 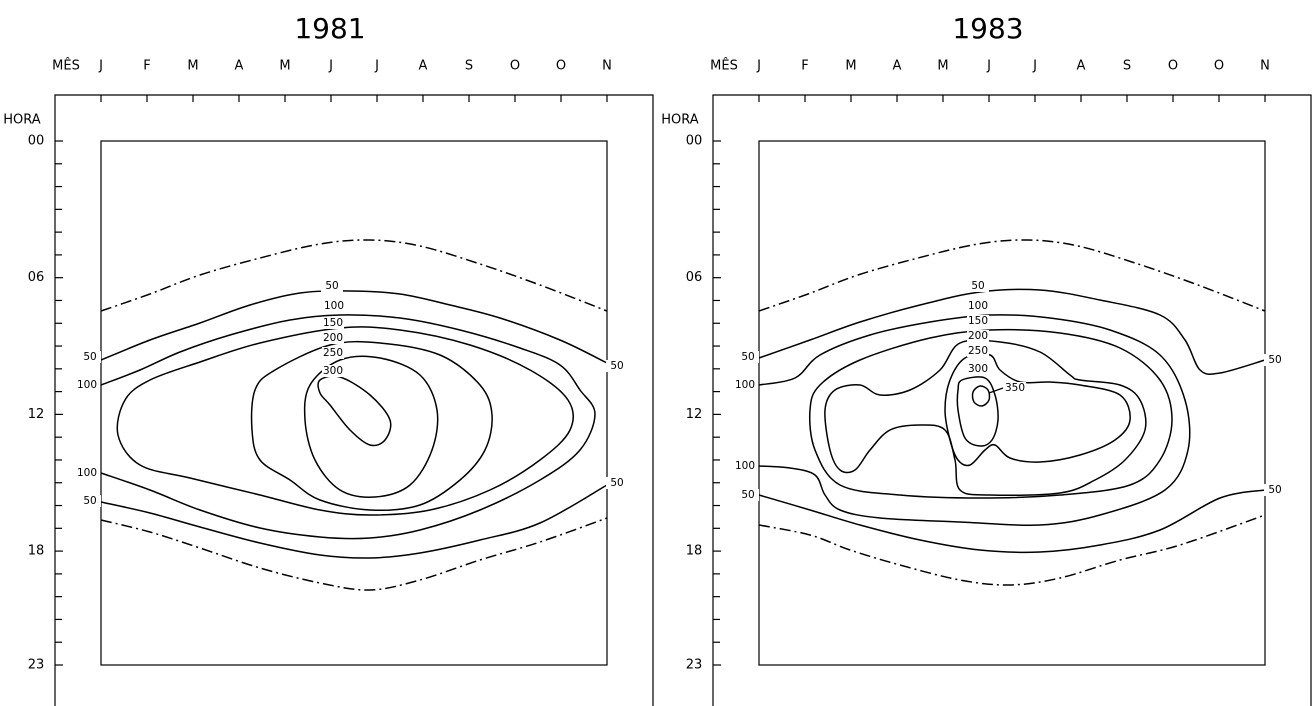 I want to click on y-tick-label: 06, so click(x=36, y=277).